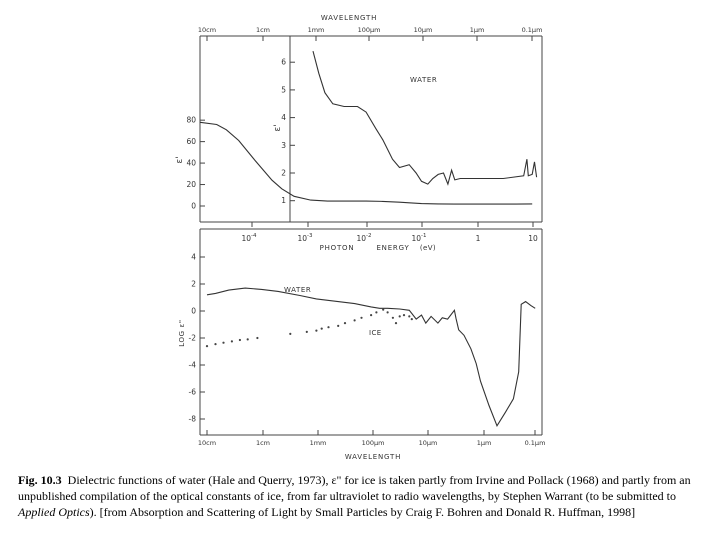 The width and height of the screenshot is (720, 540). Describe the element at coordinates (375, 333) in the screenshot. I see `ice-series-label: ICE` at that location.